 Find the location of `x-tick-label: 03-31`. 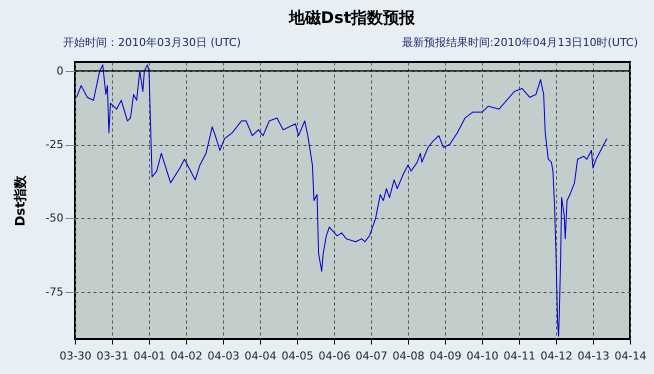

x-tick-label: 03-31 is located at coordinates (112, 356).